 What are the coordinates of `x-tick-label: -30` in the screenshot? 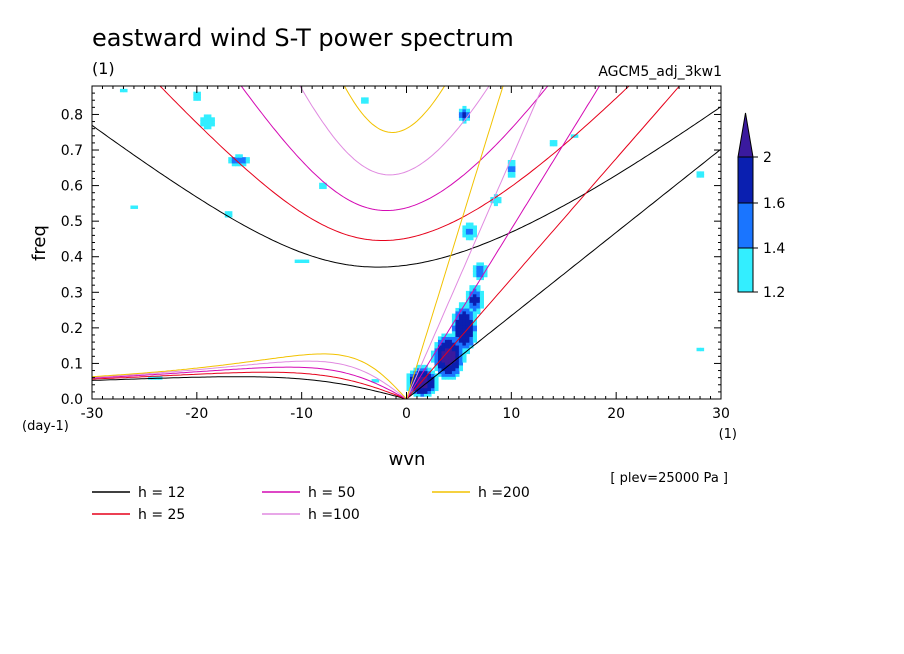 It's located at (92, 414).